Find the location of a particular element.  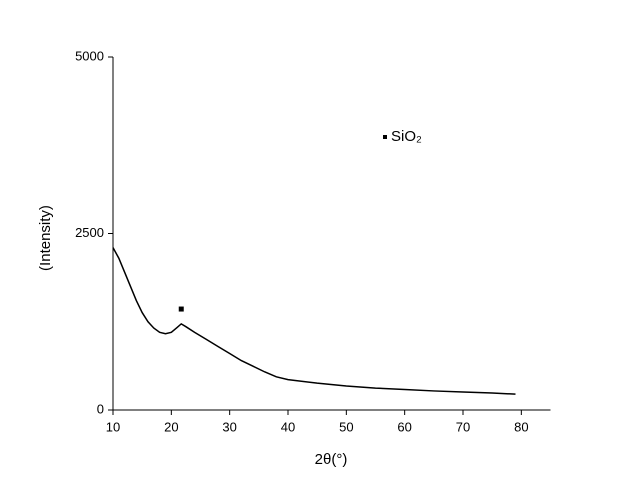

x-tick-label: 20 is located at coordinates (171, 426).